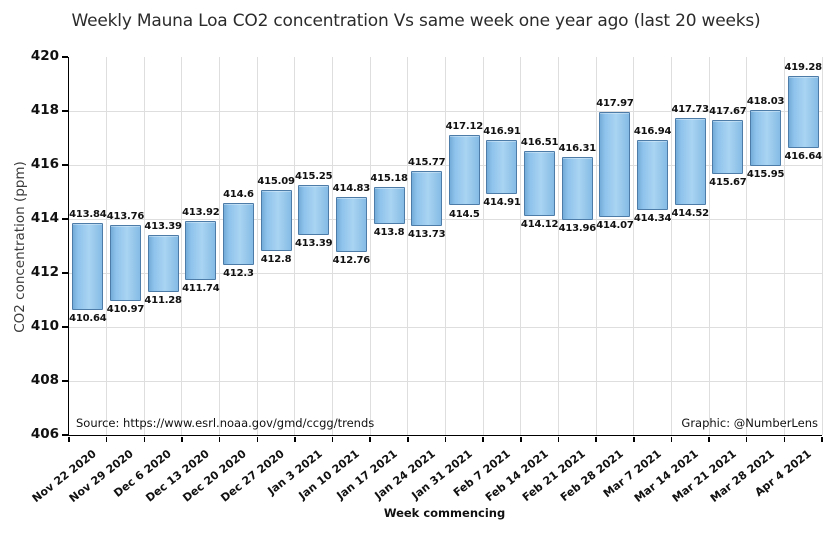 This screenshot has height=540, width=830. What do you see at coordinates (314, 244) in the screenshot?
I see `bar-bottom-value-label: 413.39` at bounding box center [314, 244].